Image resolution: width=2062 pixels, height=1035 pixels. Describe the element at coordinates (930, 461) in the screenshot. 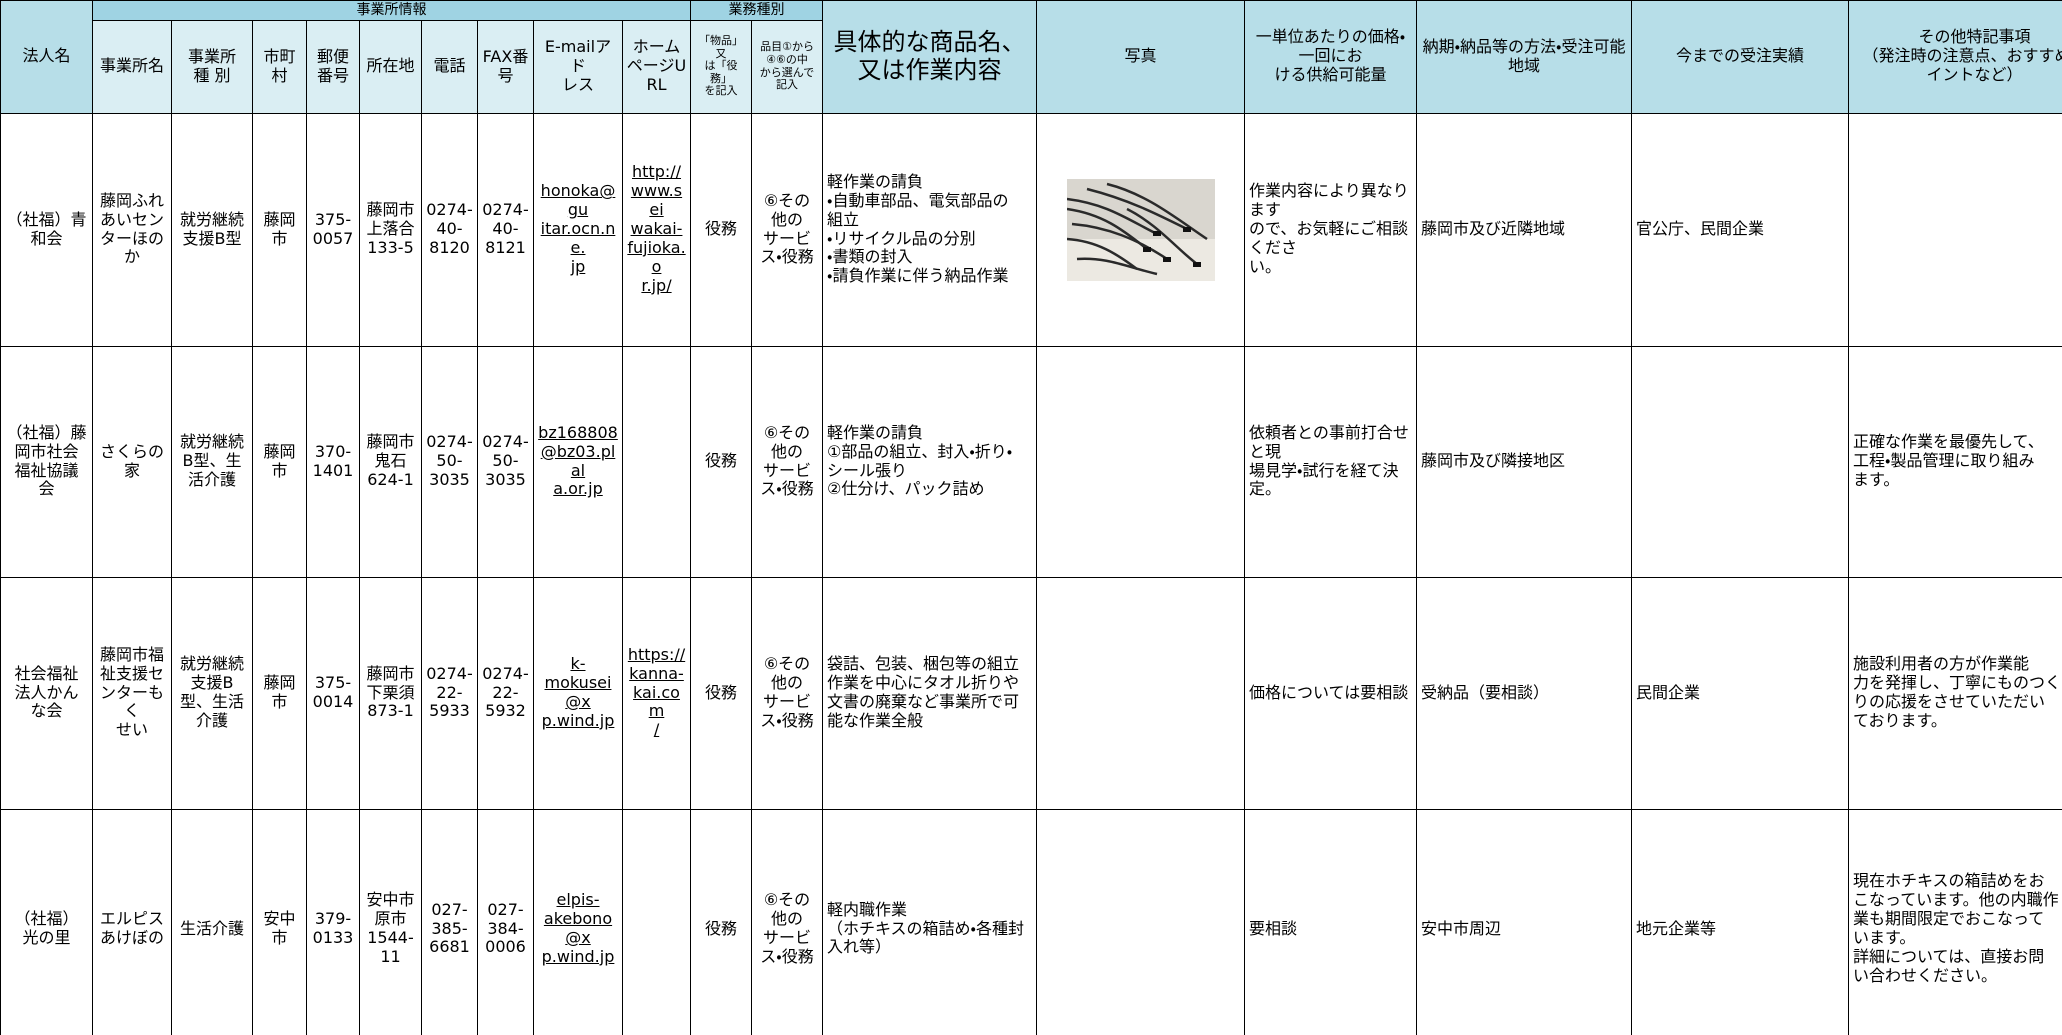

I see `table-cell: 軽作業の請負 ①部品の組立、封入・折り・ シール張り ②仕分け、パック詰め` at that location.